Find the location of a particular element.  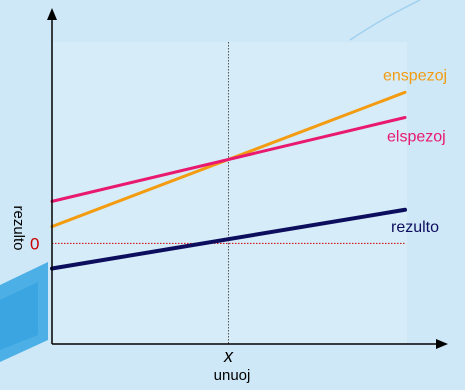

decorative-curve is located at coordinates (385, 20).